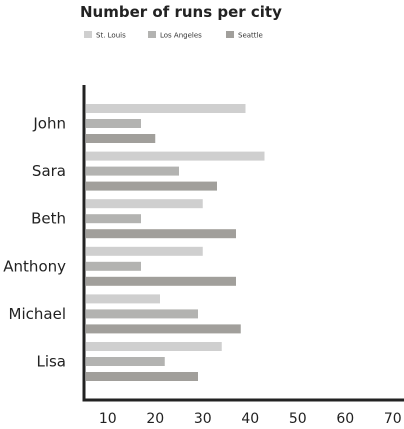  I want to click on category-label-anthony: Anthony, so click(34, 266).